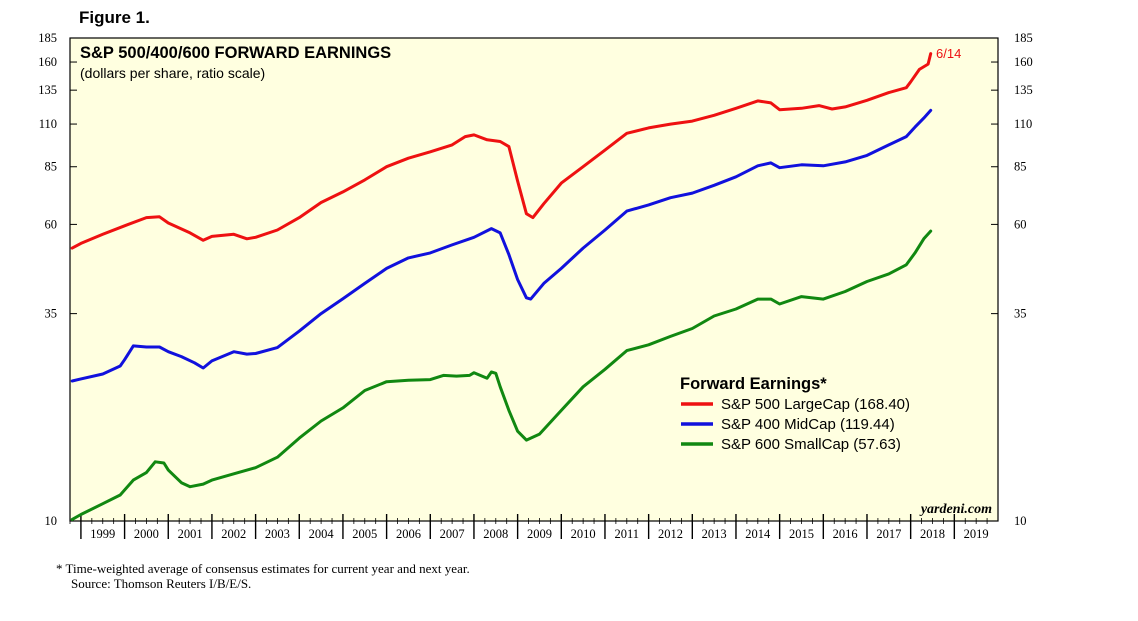 The height and width of the screenshot is (621, 1138). What do you see at coordinates (714, 534) in the screenshot?
I see `x-tick-label-2013: 2013` at bounding box center [714, 534].